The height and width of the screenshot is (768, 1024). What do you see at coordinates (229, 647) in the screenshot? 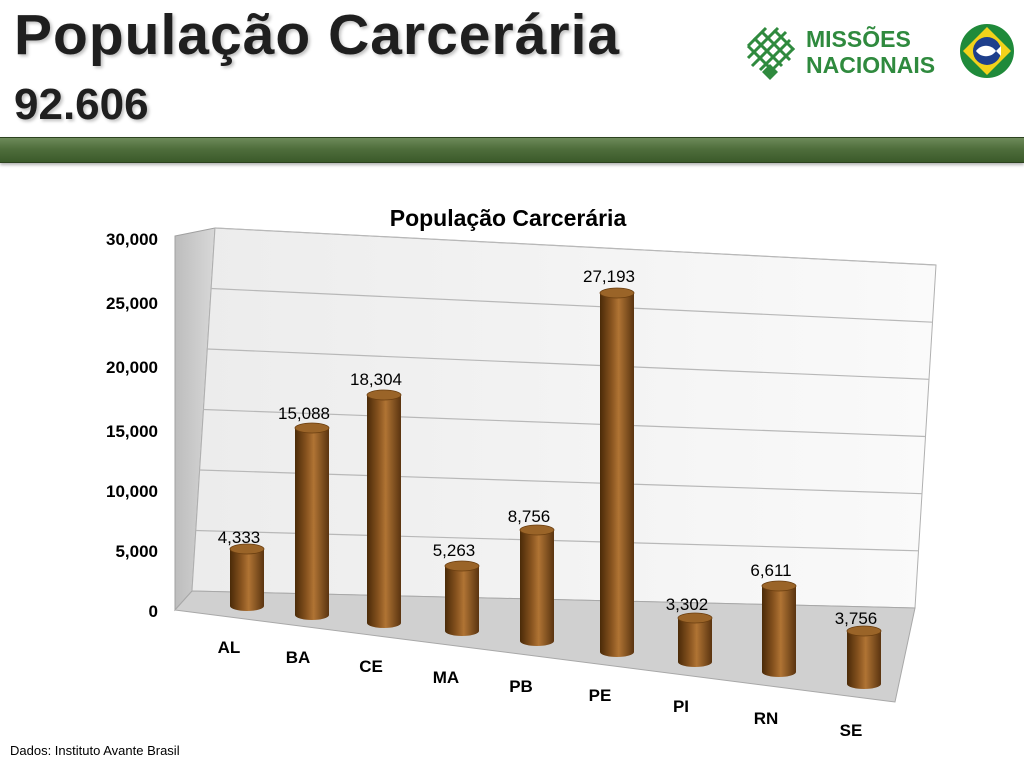
I see `x-tick-label-al: AL` at bounding box center [229, 647].